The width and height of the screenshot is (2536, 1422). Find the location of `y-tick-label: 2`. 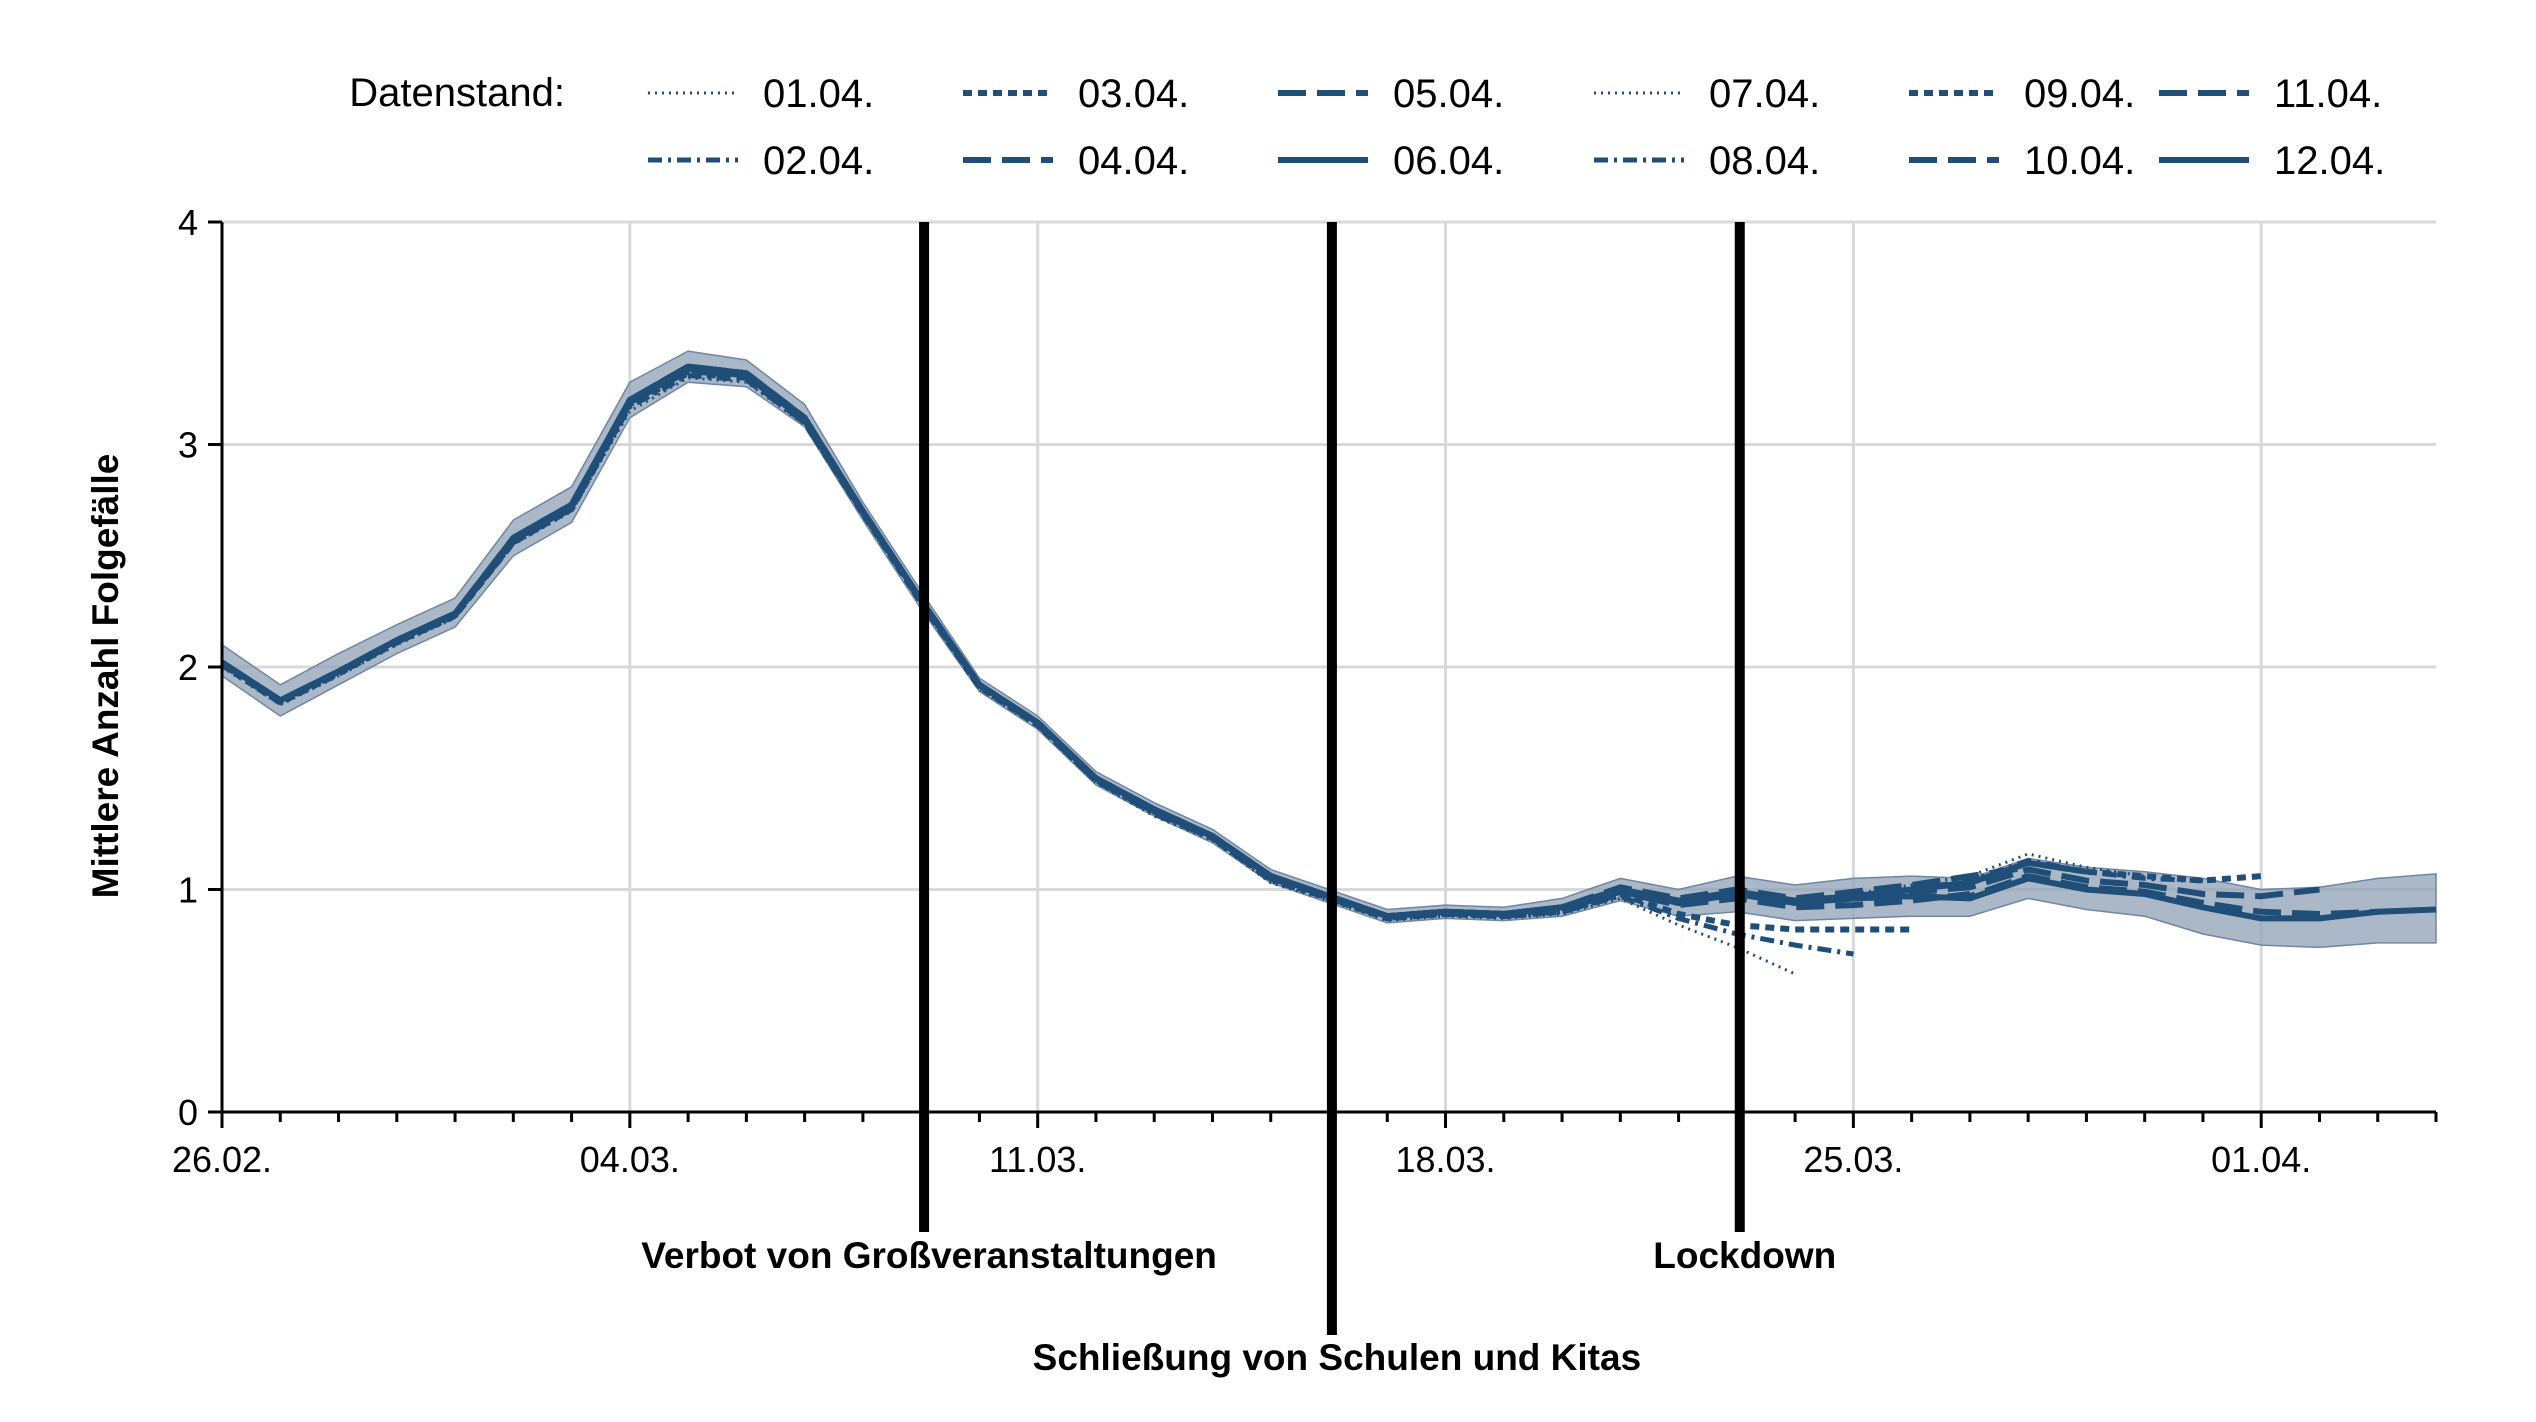

y-tick-label: 2 is located at coordinates (188, 667).